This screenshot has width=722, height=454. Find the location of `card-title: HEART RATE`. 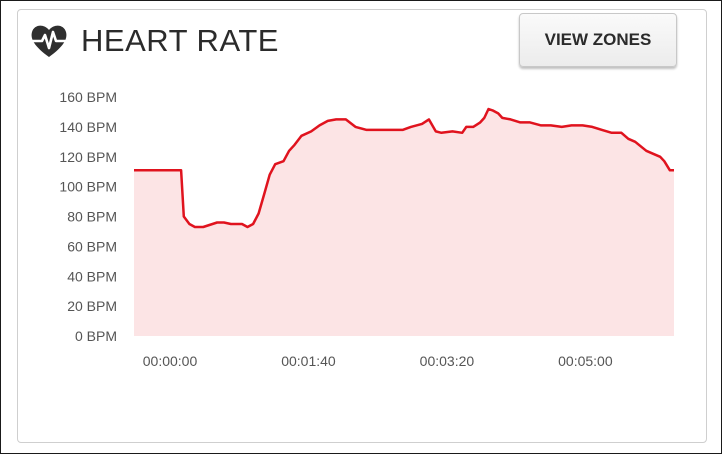

card-title: HEART RATE is located at coordinates (180, 40).